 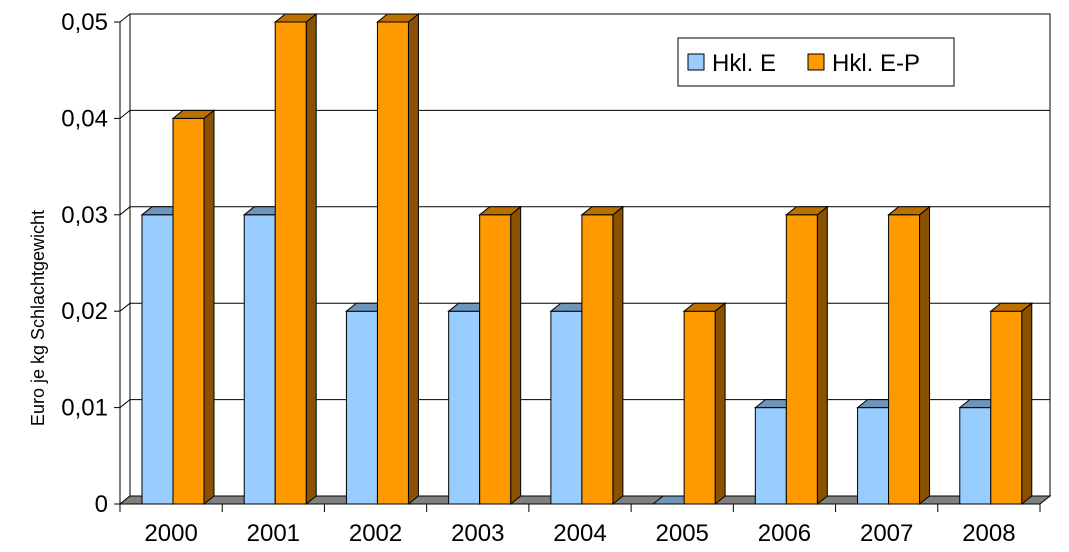 What do you see at coordinates (273, 533) in the screenshot?
I see `x-tick-label: 2001` at bounding box center [273, 533].